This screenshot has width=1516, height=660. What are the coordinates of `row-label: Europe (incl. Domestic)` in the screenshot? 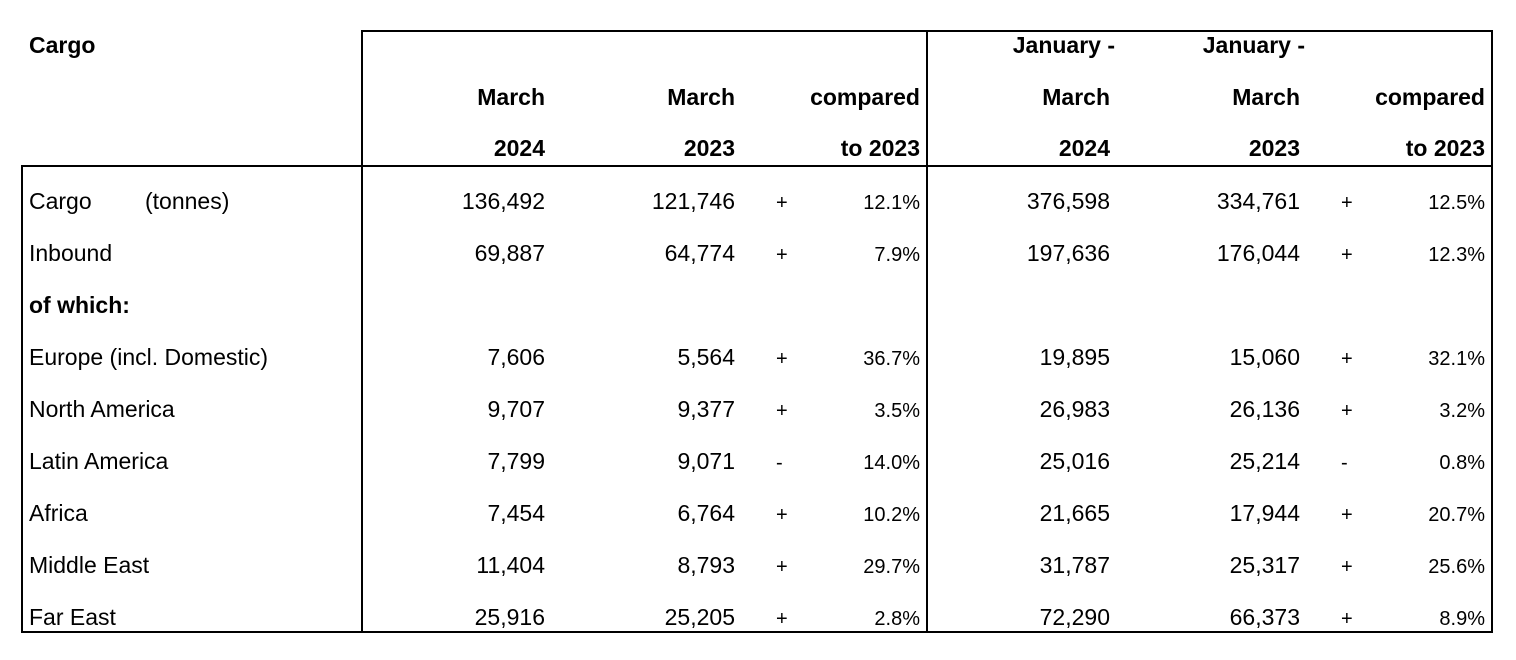 It's located at (149, 357).